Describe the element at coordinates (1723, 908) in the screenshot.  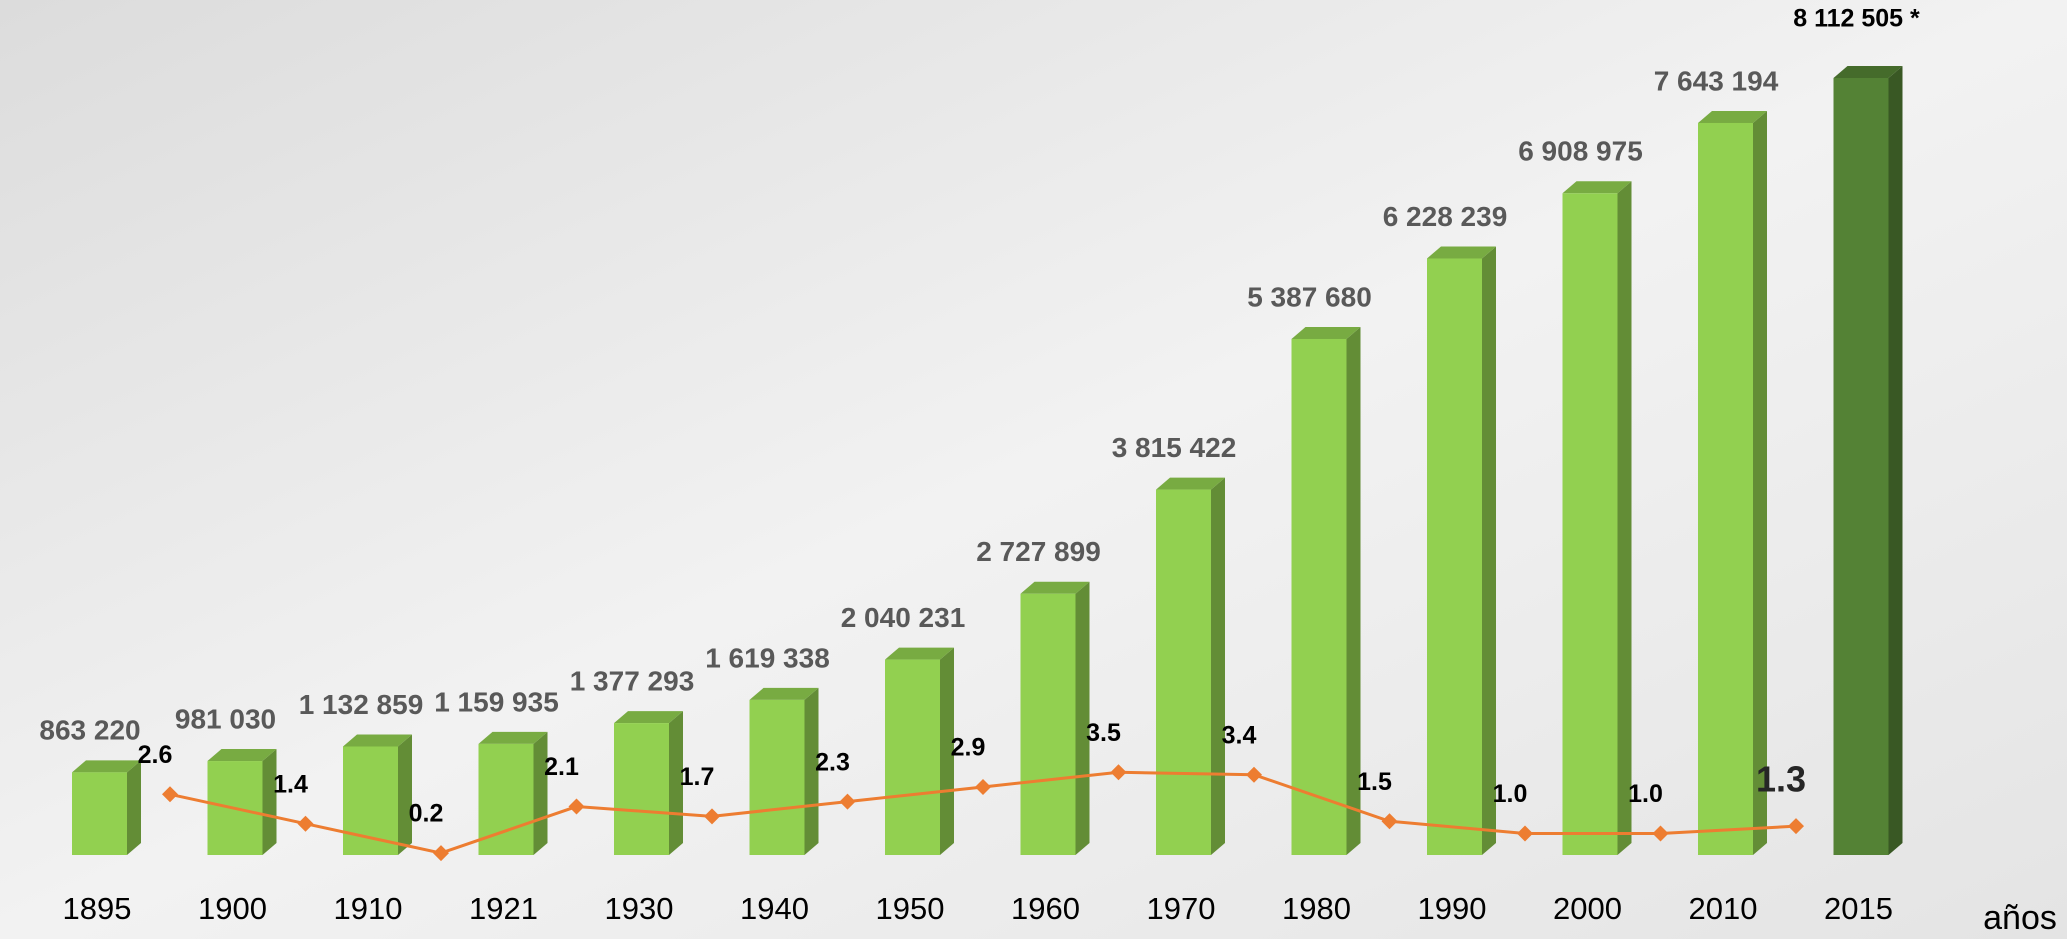
I see `x-tick-label: 2010` at that location.